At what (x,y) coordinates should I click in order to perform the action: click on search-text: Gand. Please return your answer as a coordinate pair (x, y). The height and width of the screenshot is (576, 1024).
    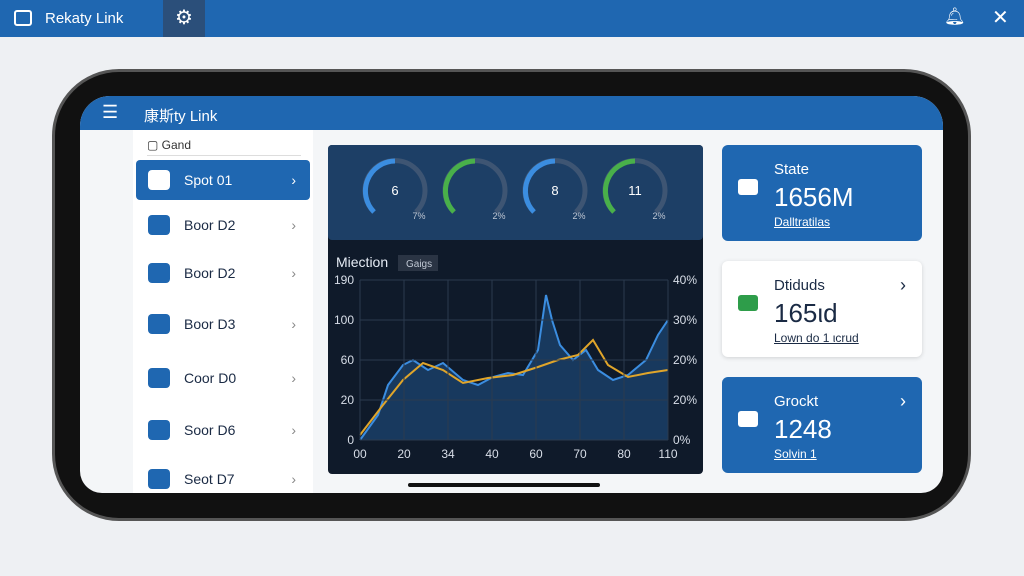
    Looking at the image, I should click on (176, 145).